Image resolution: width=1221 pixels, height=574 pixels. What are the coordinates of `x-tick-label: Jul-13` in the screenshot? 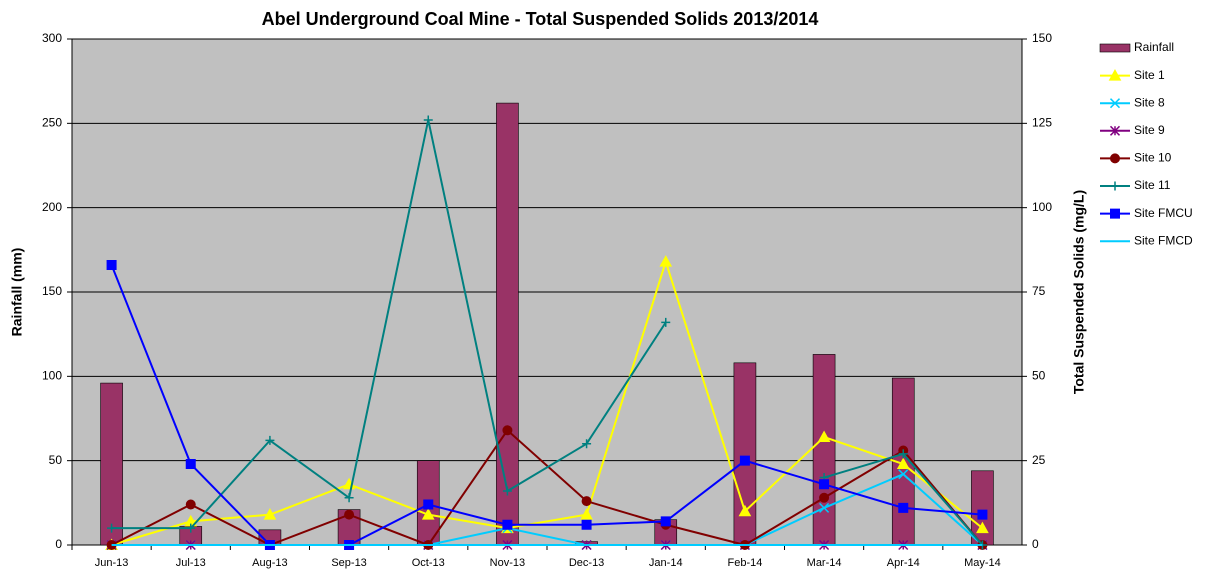 It's located at (191, 563).